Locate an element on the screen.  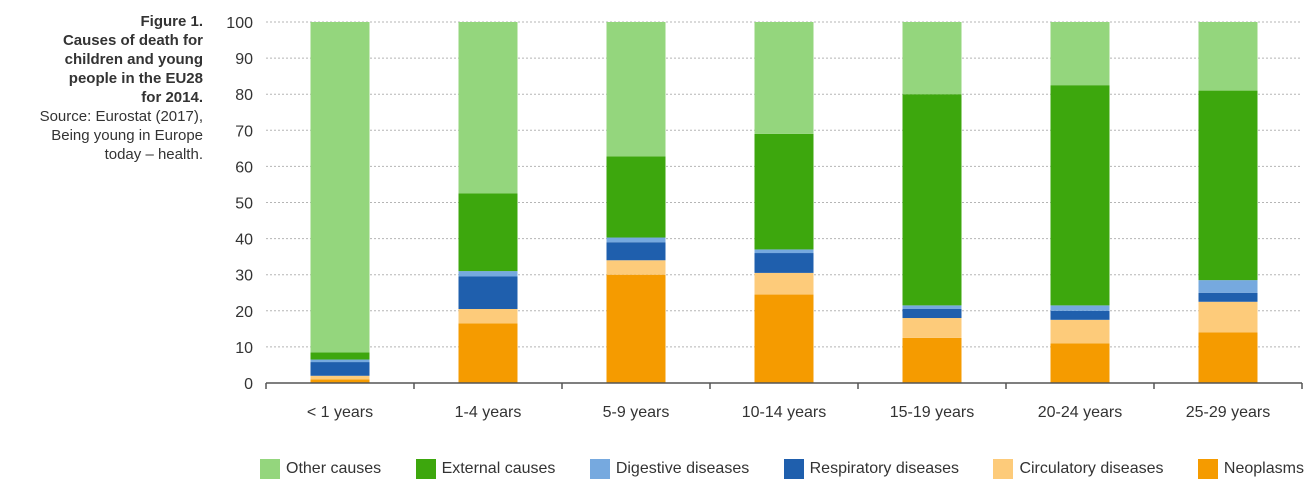
x-tick-label-3: 10-14 years is located at coordinates (784, 412).